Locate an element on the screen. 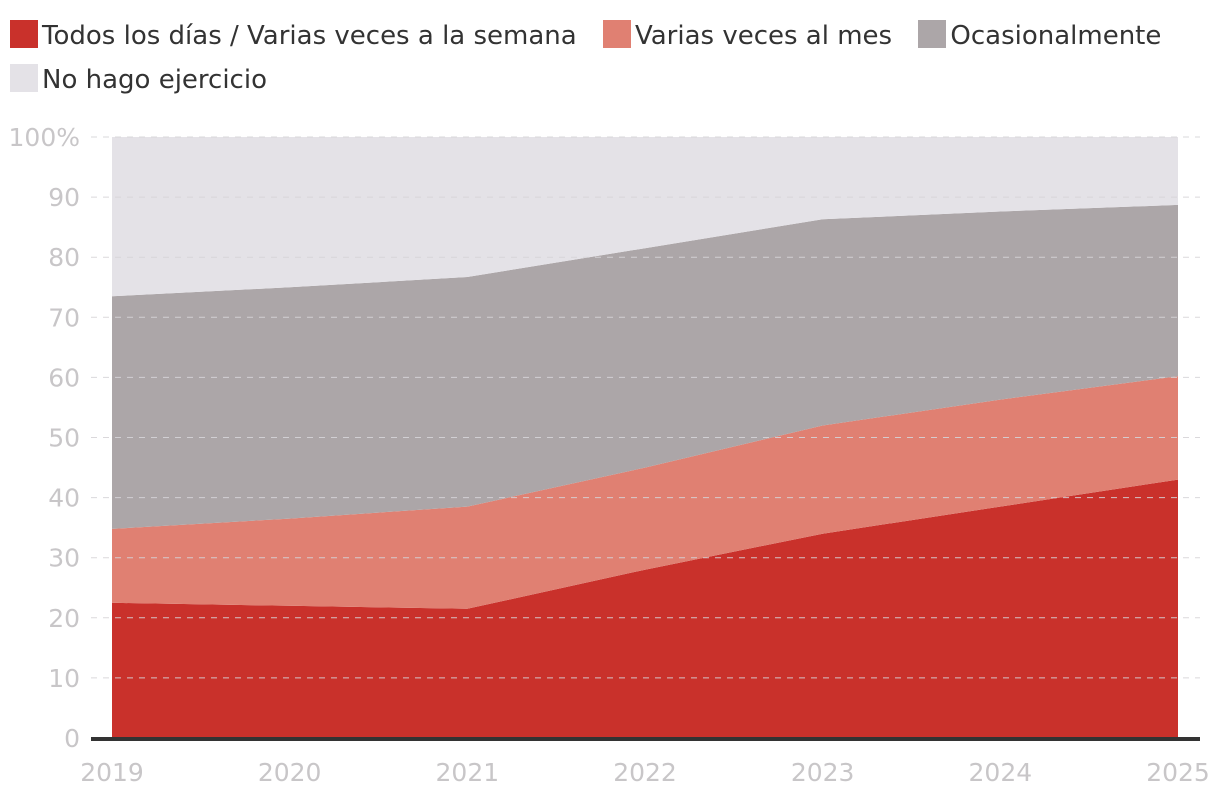  x-tick-label: 2021 is located at coordinates (468, 772).